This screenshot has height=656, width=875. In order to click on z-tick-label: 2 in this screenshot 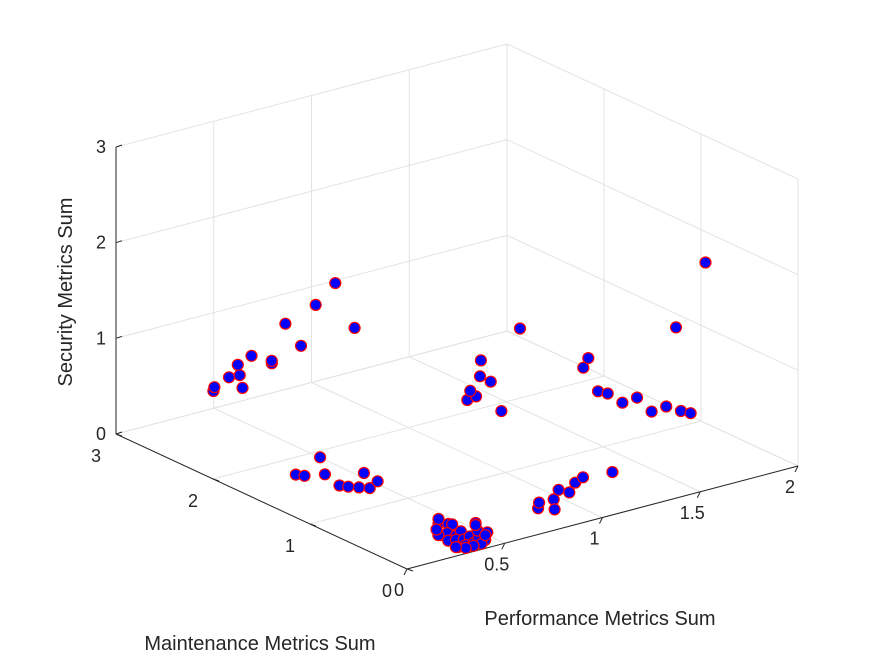, I will do `click(101, 243)`.